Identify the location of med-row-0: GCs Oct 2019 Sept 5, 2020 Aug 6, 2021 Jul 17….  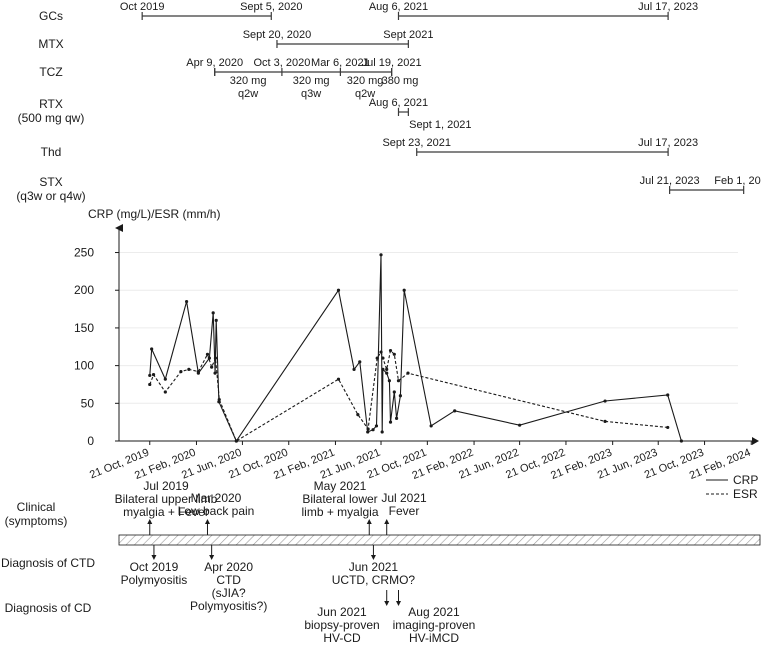
(368, 12).